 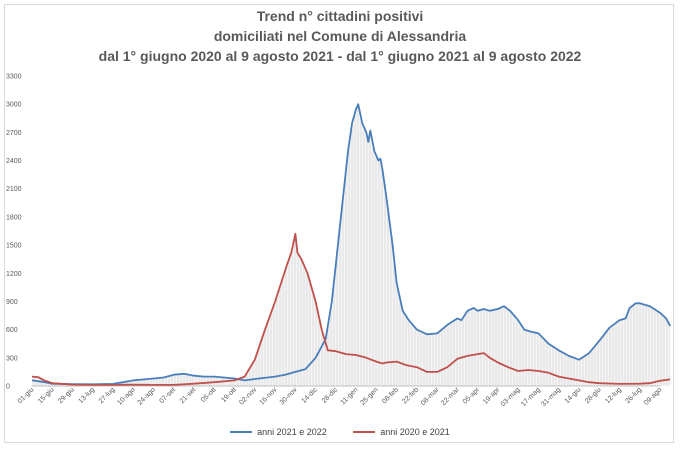 I want to click on x-tick-label: 22-mar, so click(x=450, y=396).